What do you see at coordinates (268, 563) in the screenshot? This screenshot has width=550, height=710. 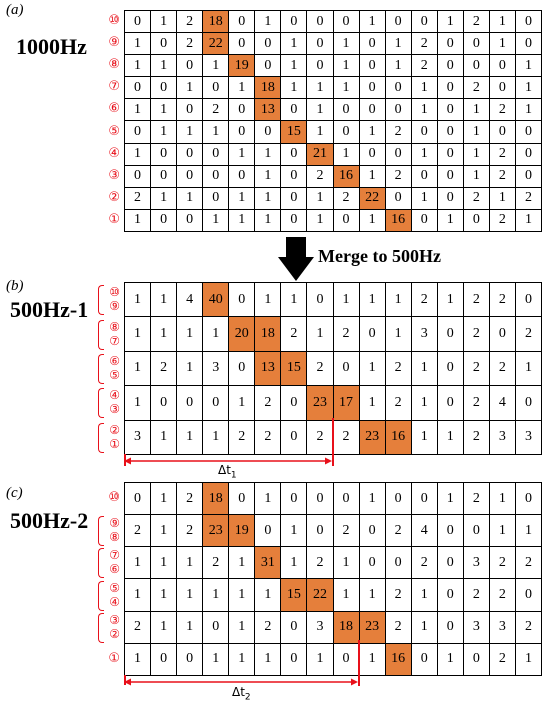 I see `matrix-cell: 31` at bounding box center [268, 563].